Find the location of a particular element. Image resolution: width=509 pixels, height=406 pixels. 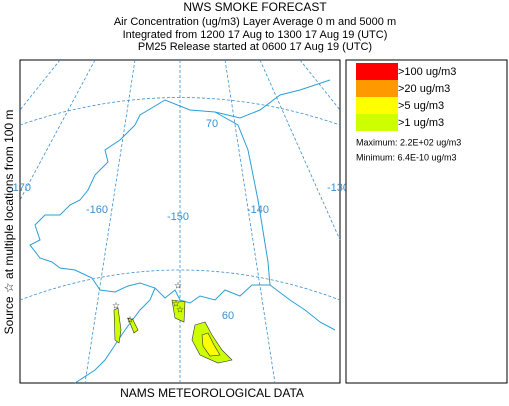

legend-label: >5 ug/m3 is located at coordinates (421, 106).